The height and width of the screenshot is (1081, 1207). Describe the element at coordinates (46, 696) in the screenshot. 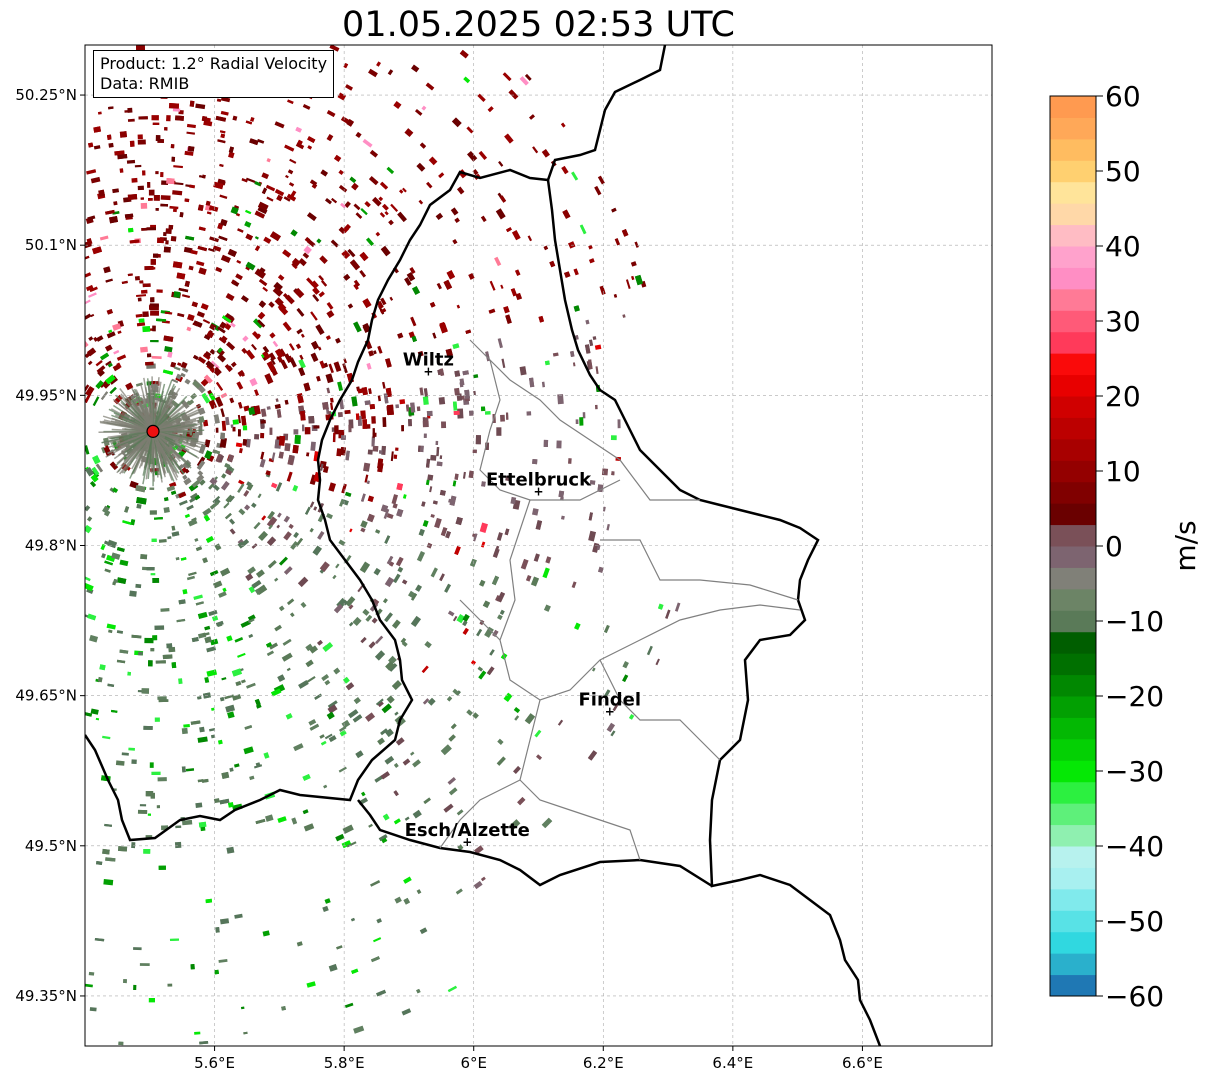

I see `y-tick-label: 49.65°N` at that location.